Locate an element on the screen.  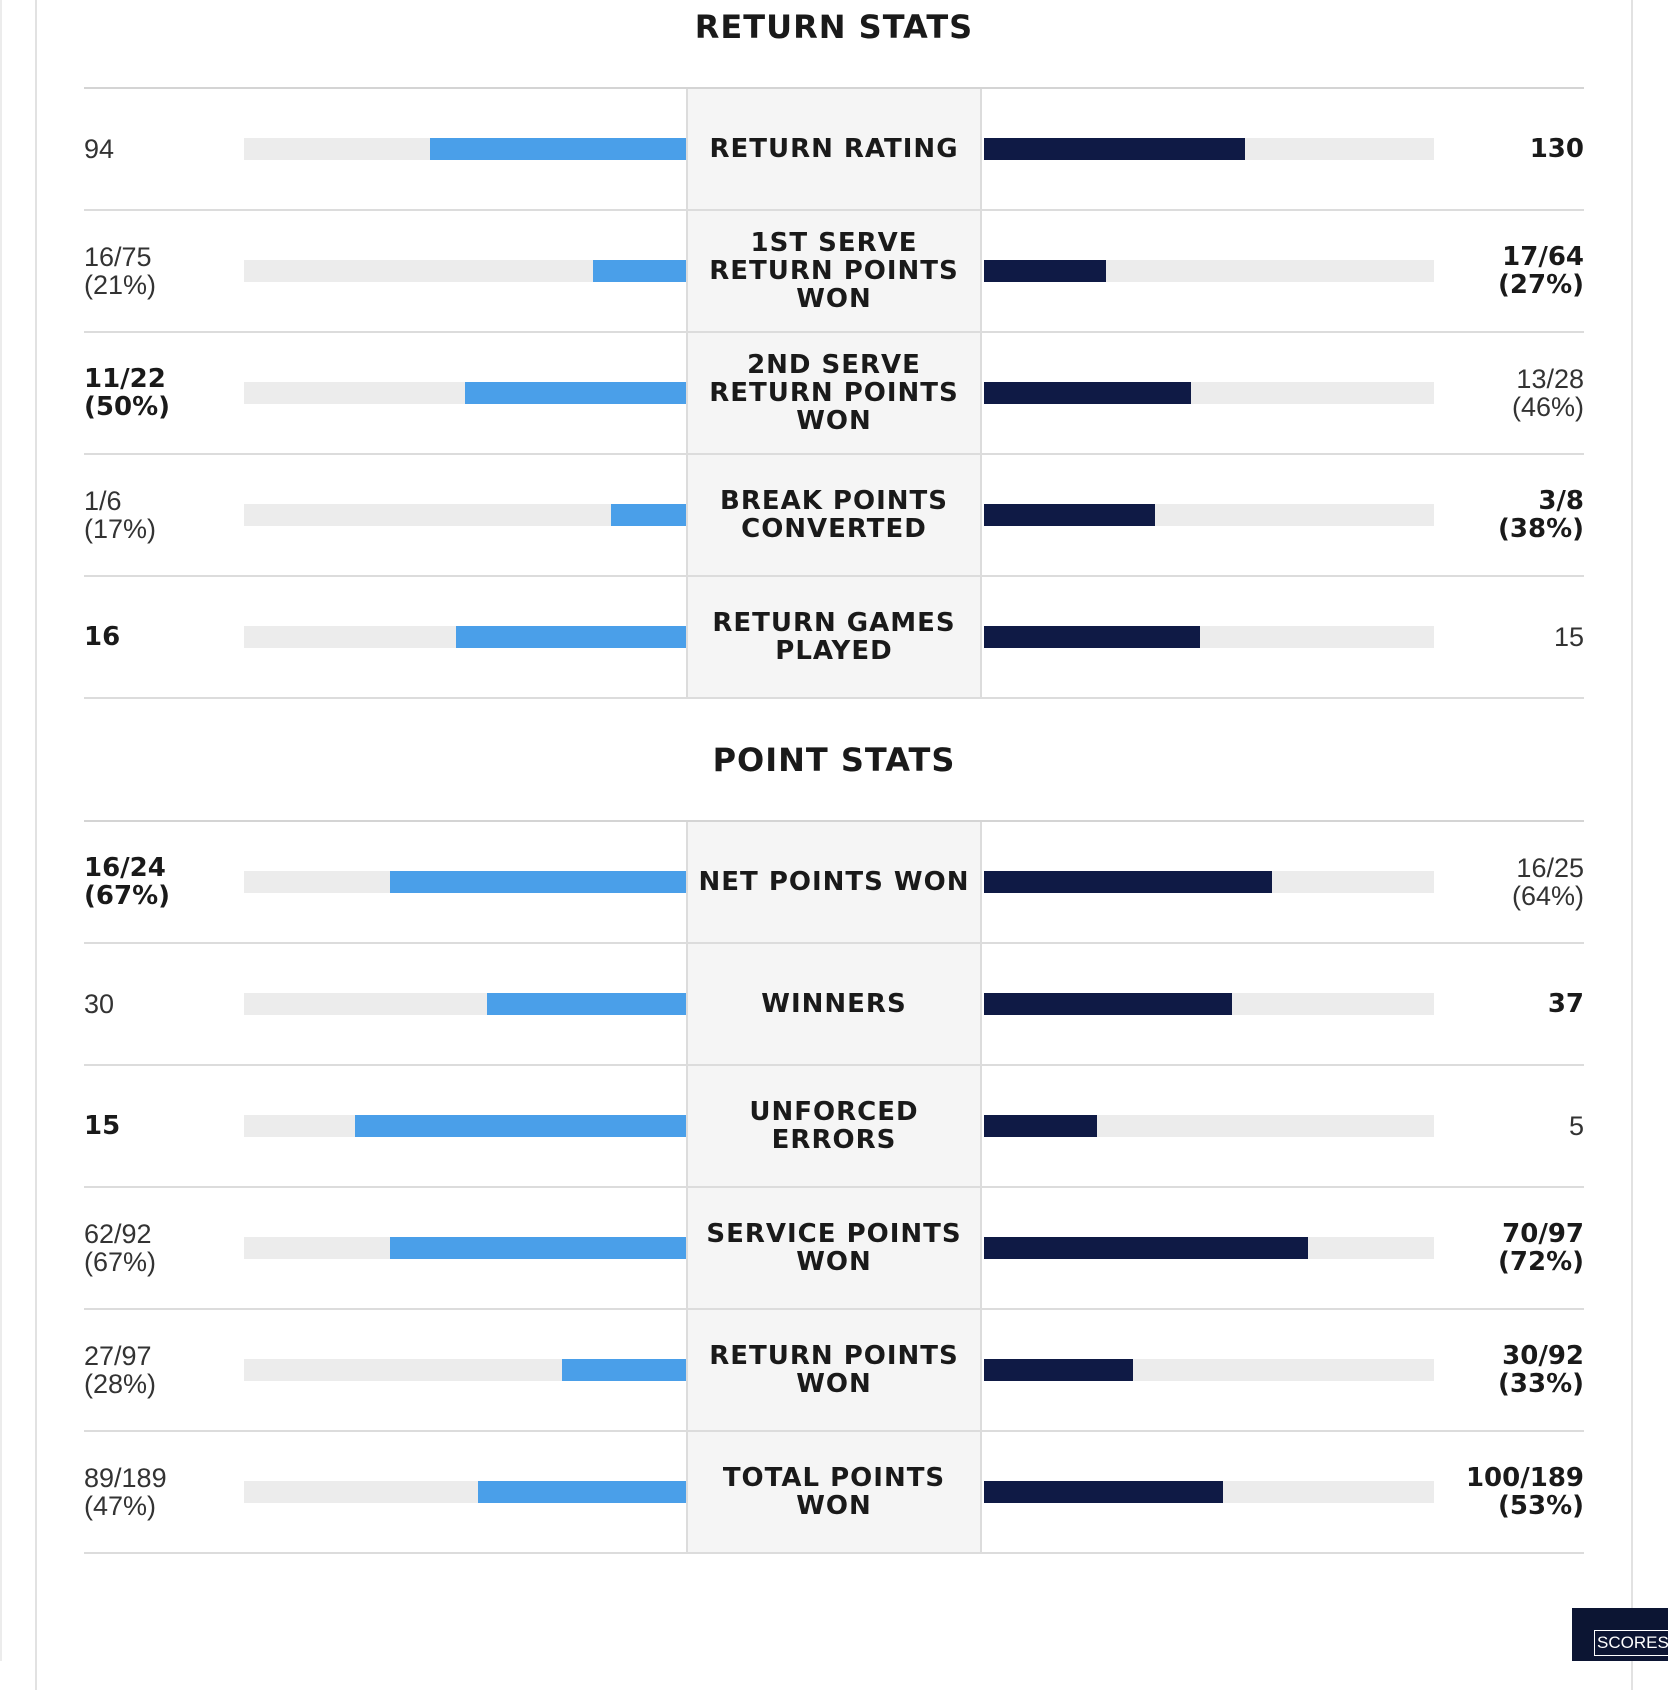
stat-value-left: 94 is located at coordinates (99, 149).